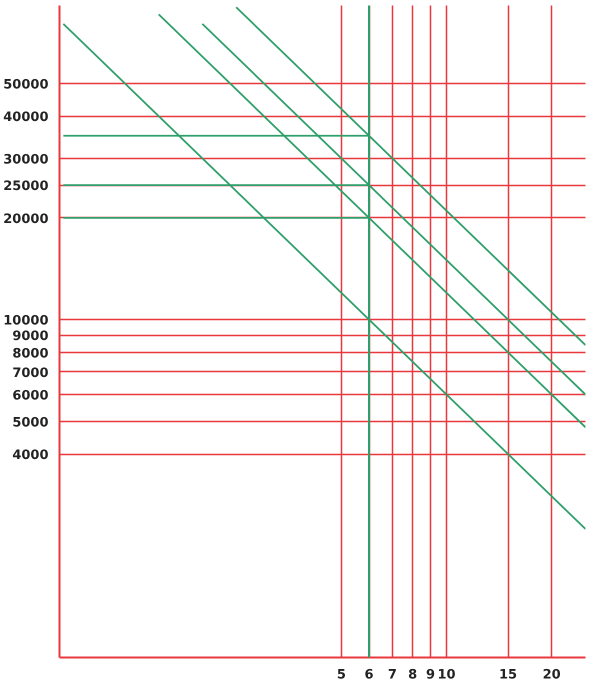 This screenshot has height=681, width=599. Describe the element at coordinates (26, 160) in the screenshot. I see `y-tick-label: 30000` at that location.